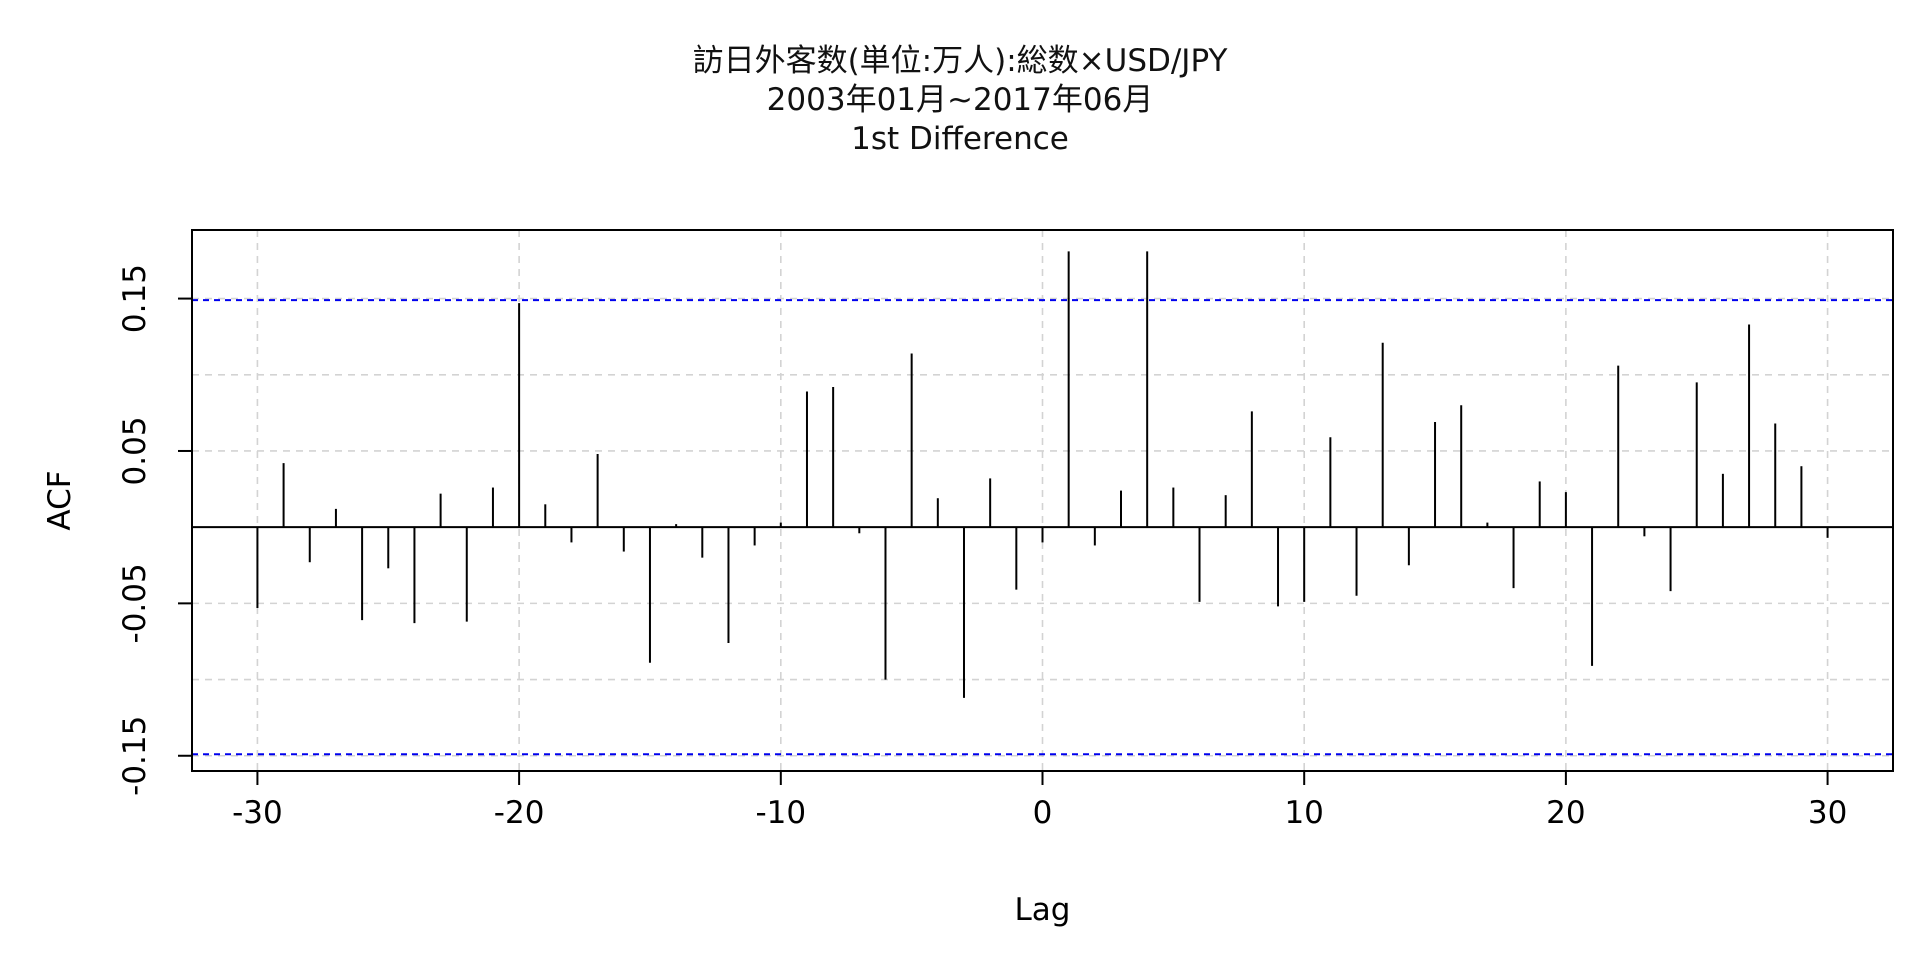 The width and height of the screenshot is (1920, 960). Describe the element at coordinates (960, 61) in the screenshot. I see `chart-title-line-1: 訪日外客数(単位:万人):総数×USD/JPY` at that location.